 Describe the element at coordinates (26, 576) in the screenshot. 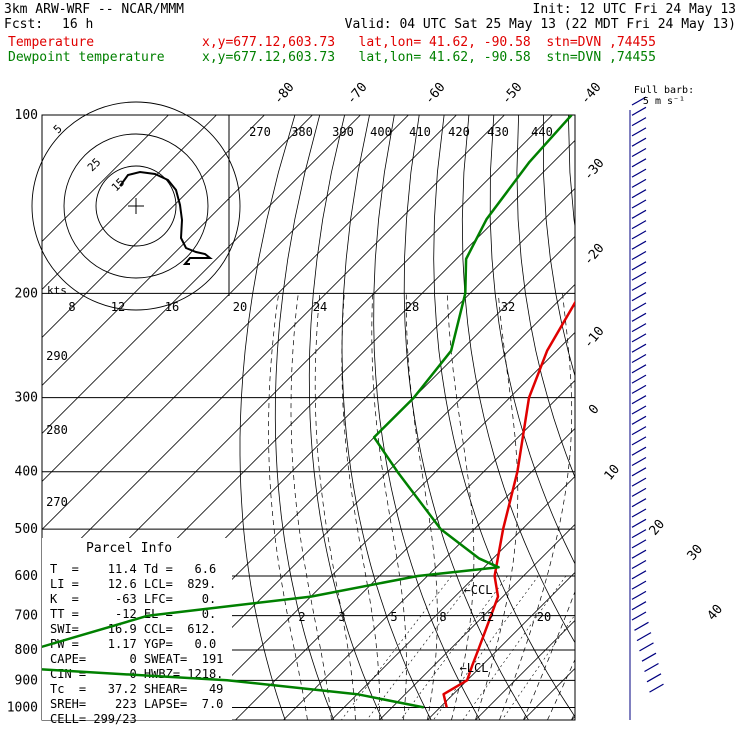

I see `pressure-label: 600` at that location.